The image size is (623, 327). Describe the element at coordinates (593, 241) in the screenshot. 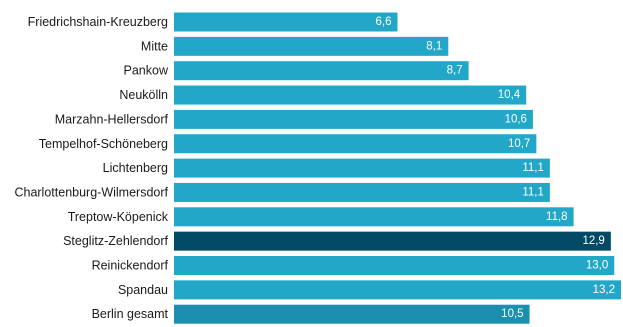

I see `value-label: 12,9` at that location.